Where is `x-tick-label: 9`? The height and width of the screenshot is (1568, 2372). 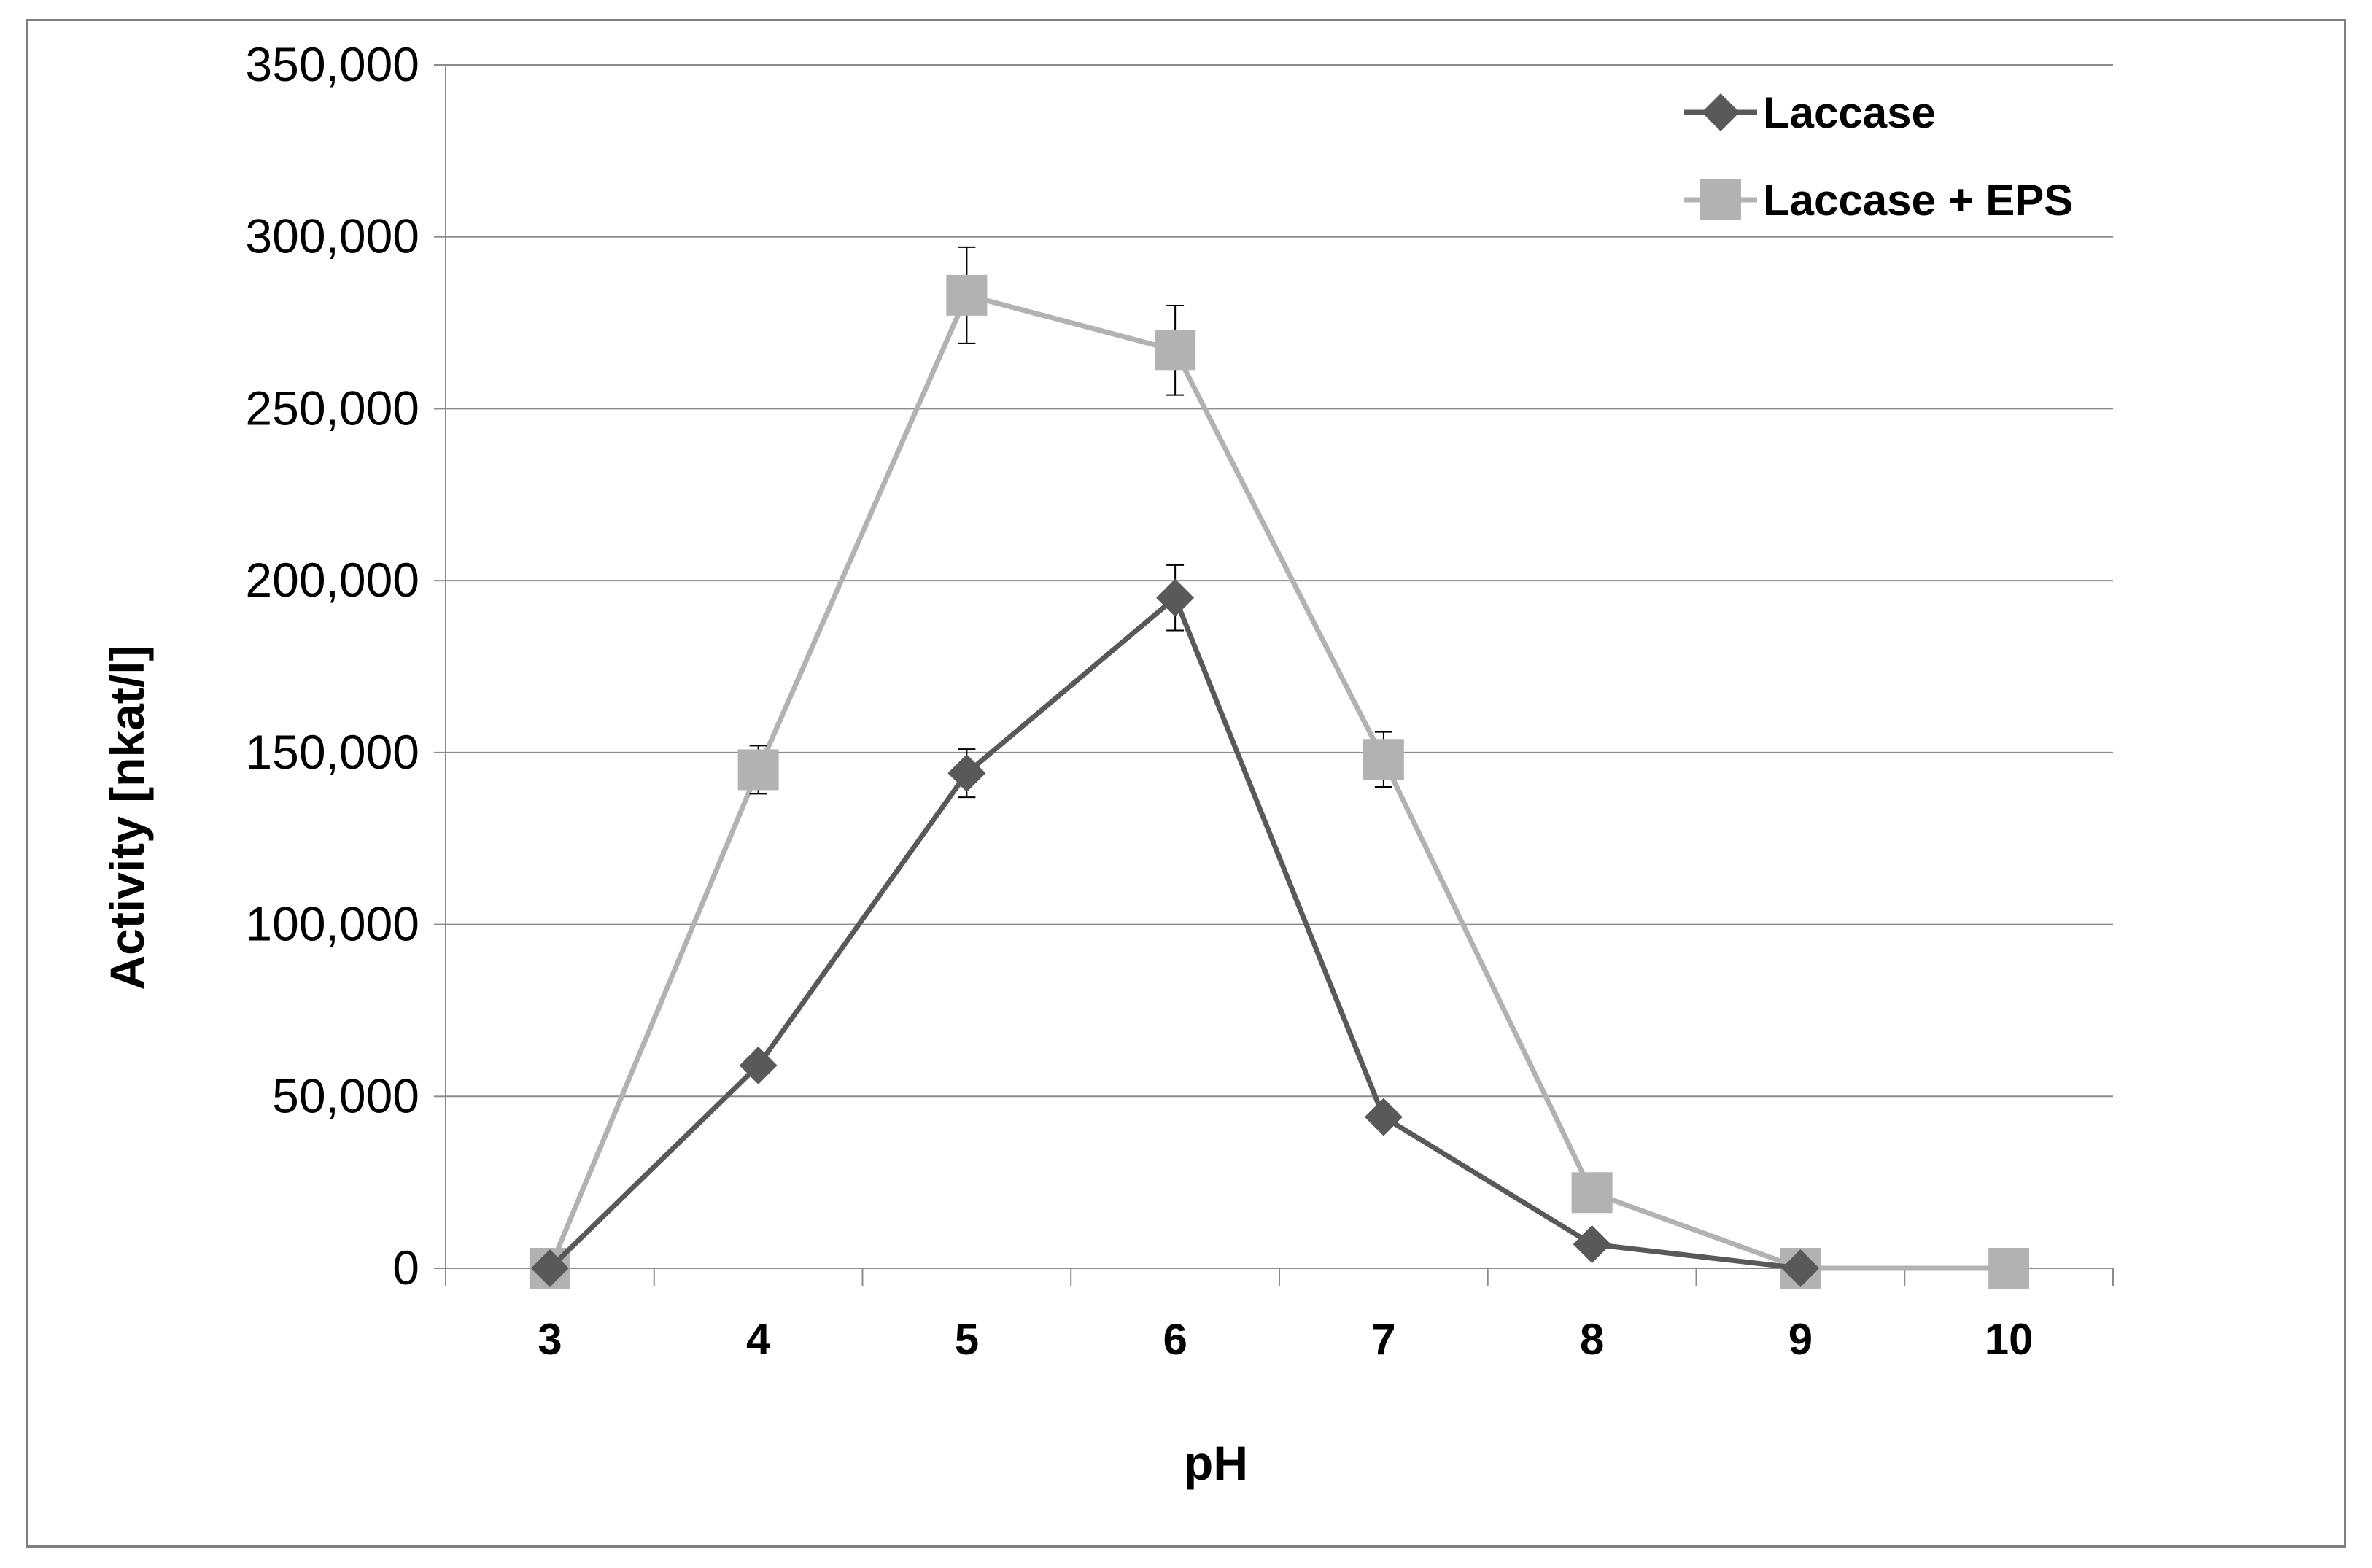
x-tick-label: 9 is located at coordinates (1800, 1339).